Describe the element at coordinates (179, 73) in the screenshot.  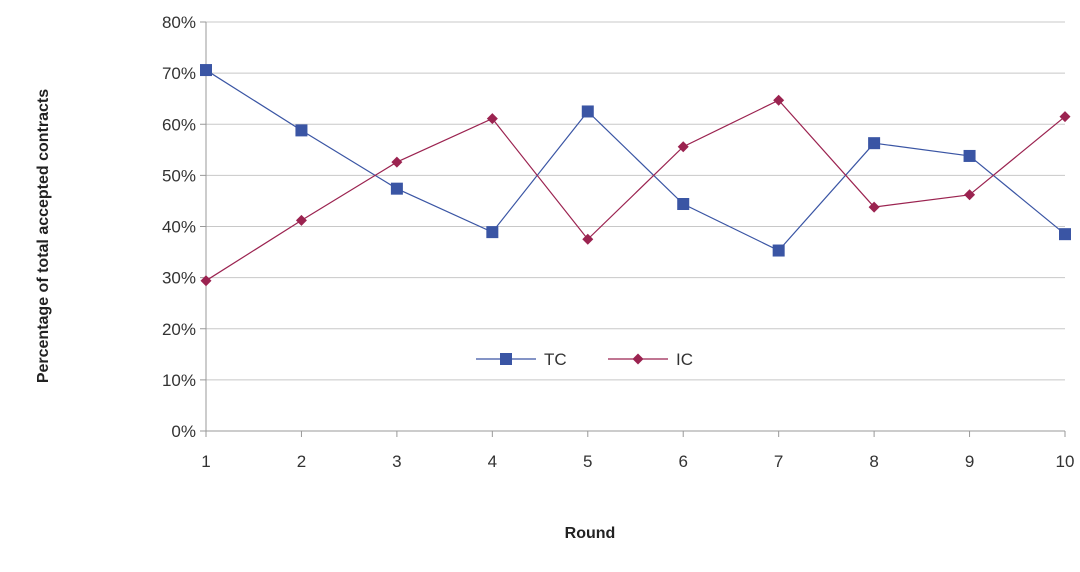
I see `y-tick-label: 70%` at that location.